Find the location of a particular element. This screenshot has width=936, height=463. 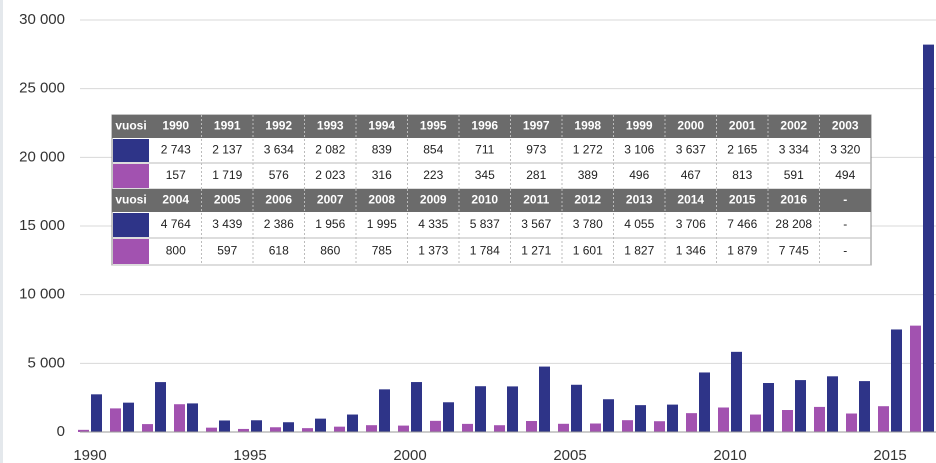

table-value: 854 is located at coordinates (433, 150).